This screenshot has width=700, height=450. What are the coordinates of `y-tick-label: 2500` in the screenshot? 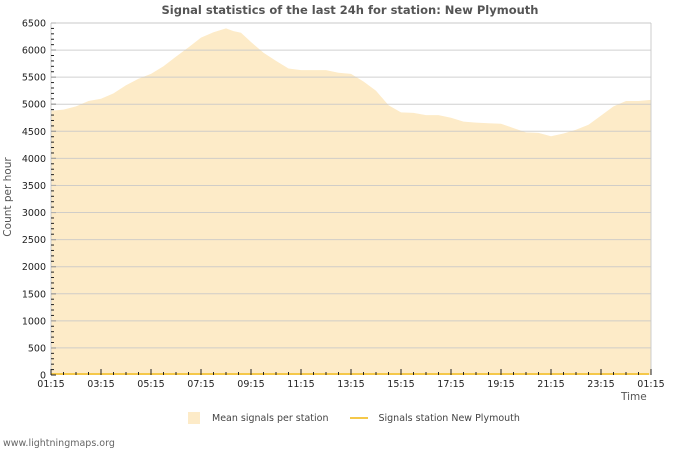 It's located at (34, 240).